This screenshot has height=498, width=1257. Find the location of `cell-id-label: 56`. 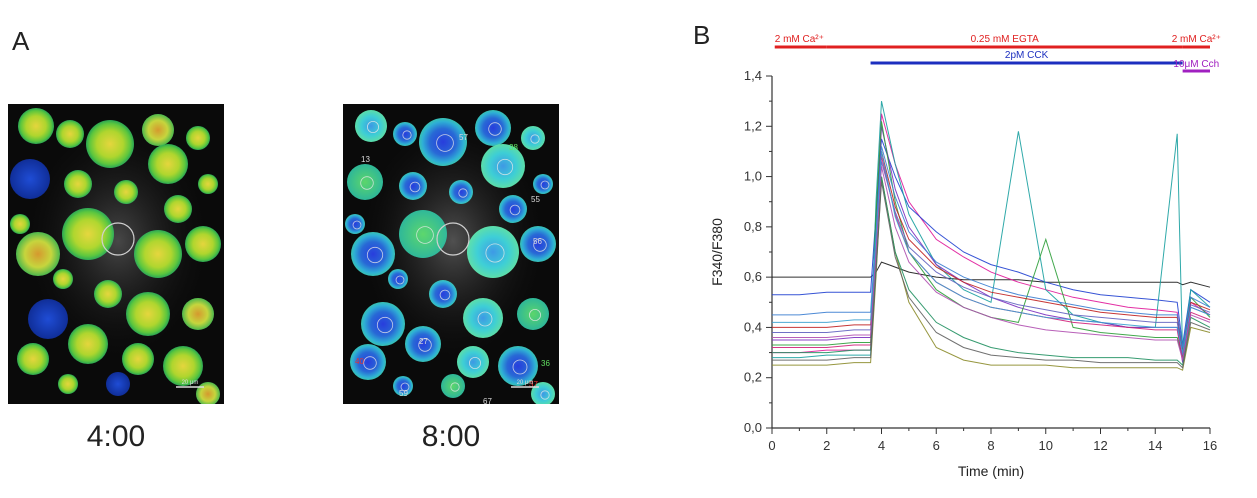

cell-id-label: 56 is located at coordinates (537, 241).